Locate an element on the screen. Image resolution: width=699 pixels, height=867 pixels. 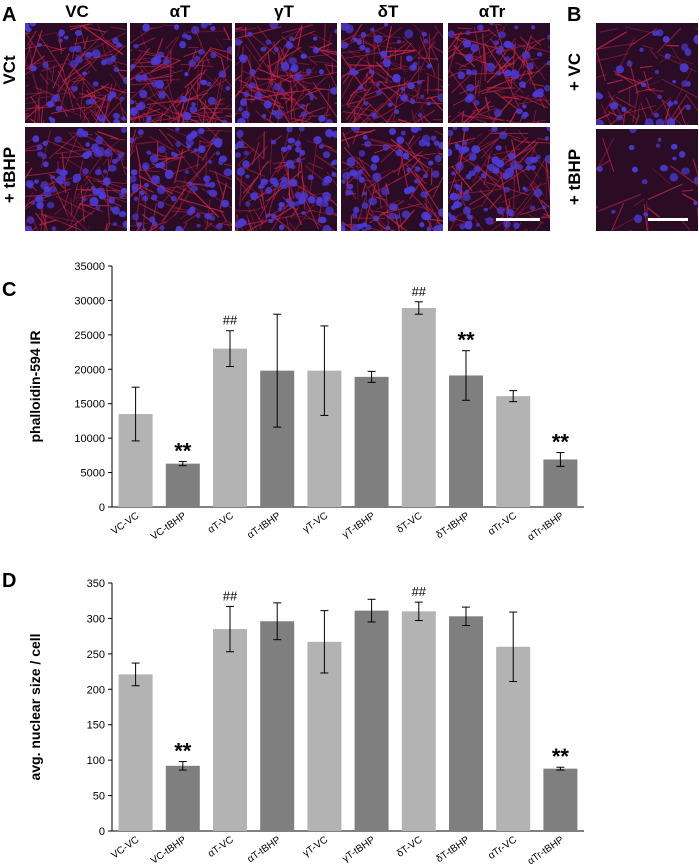
y-tick-label: 10000 is located at coordinates (89, 439).